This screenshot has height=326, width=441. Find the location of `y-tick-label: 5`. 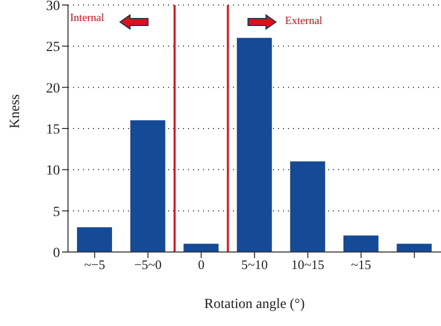

y-tick-label: 5 is located at coordinates (56, 212).